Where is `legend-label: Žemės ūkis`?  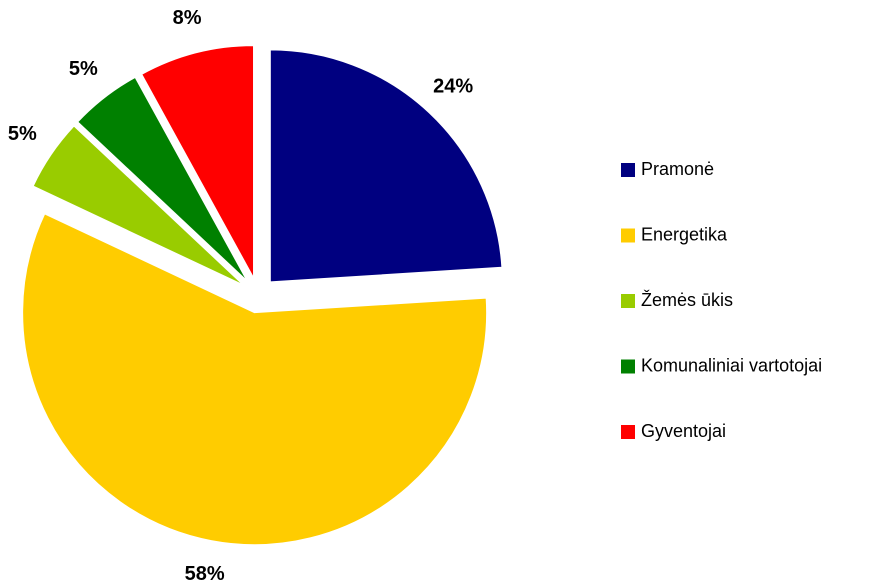 legend-label: Žemės ūkis is located at coordinates (687, 300).